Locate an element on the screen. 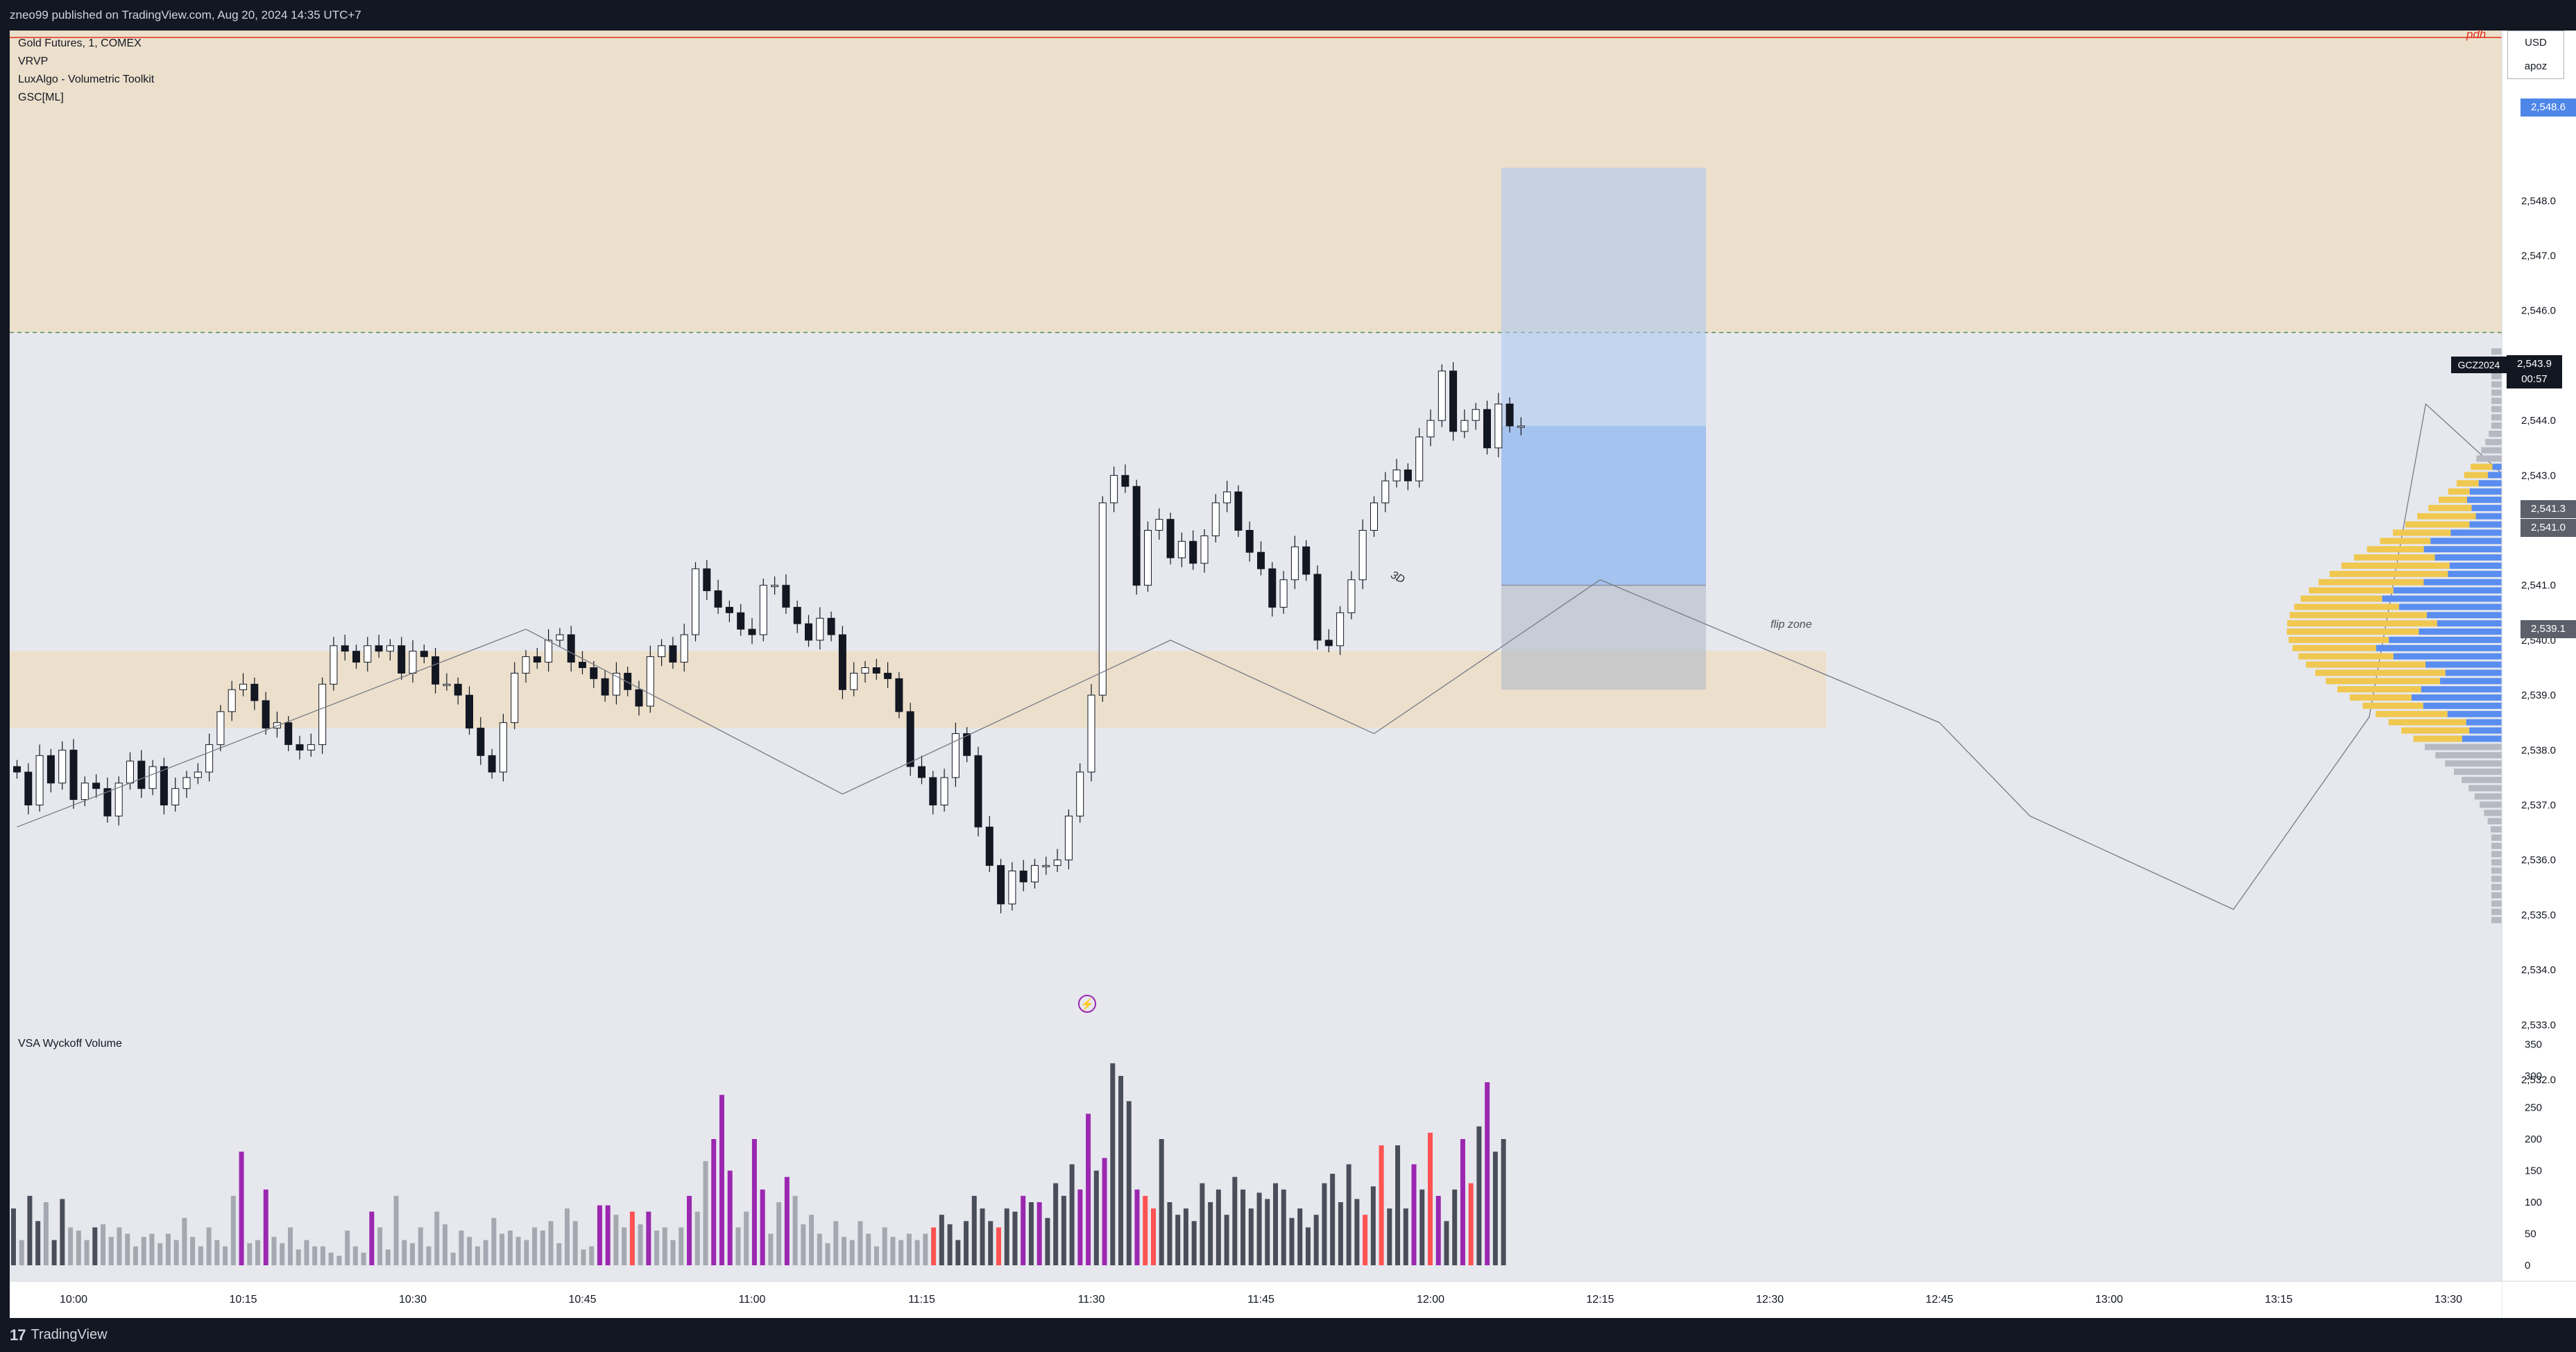  legend-symbol: Gold Futures, 1, COMEX is located at coordinates (80, 43).